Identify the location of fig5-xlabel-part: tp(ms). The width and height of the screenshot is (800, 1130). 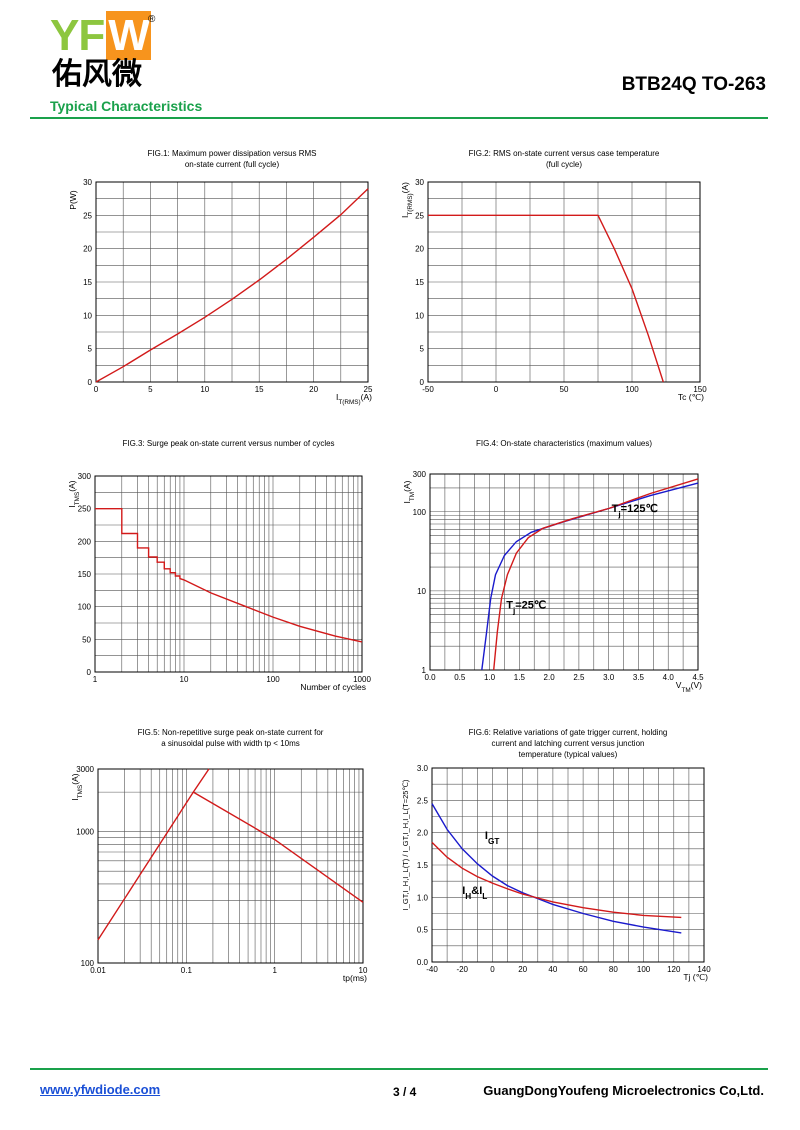
(355, 978).